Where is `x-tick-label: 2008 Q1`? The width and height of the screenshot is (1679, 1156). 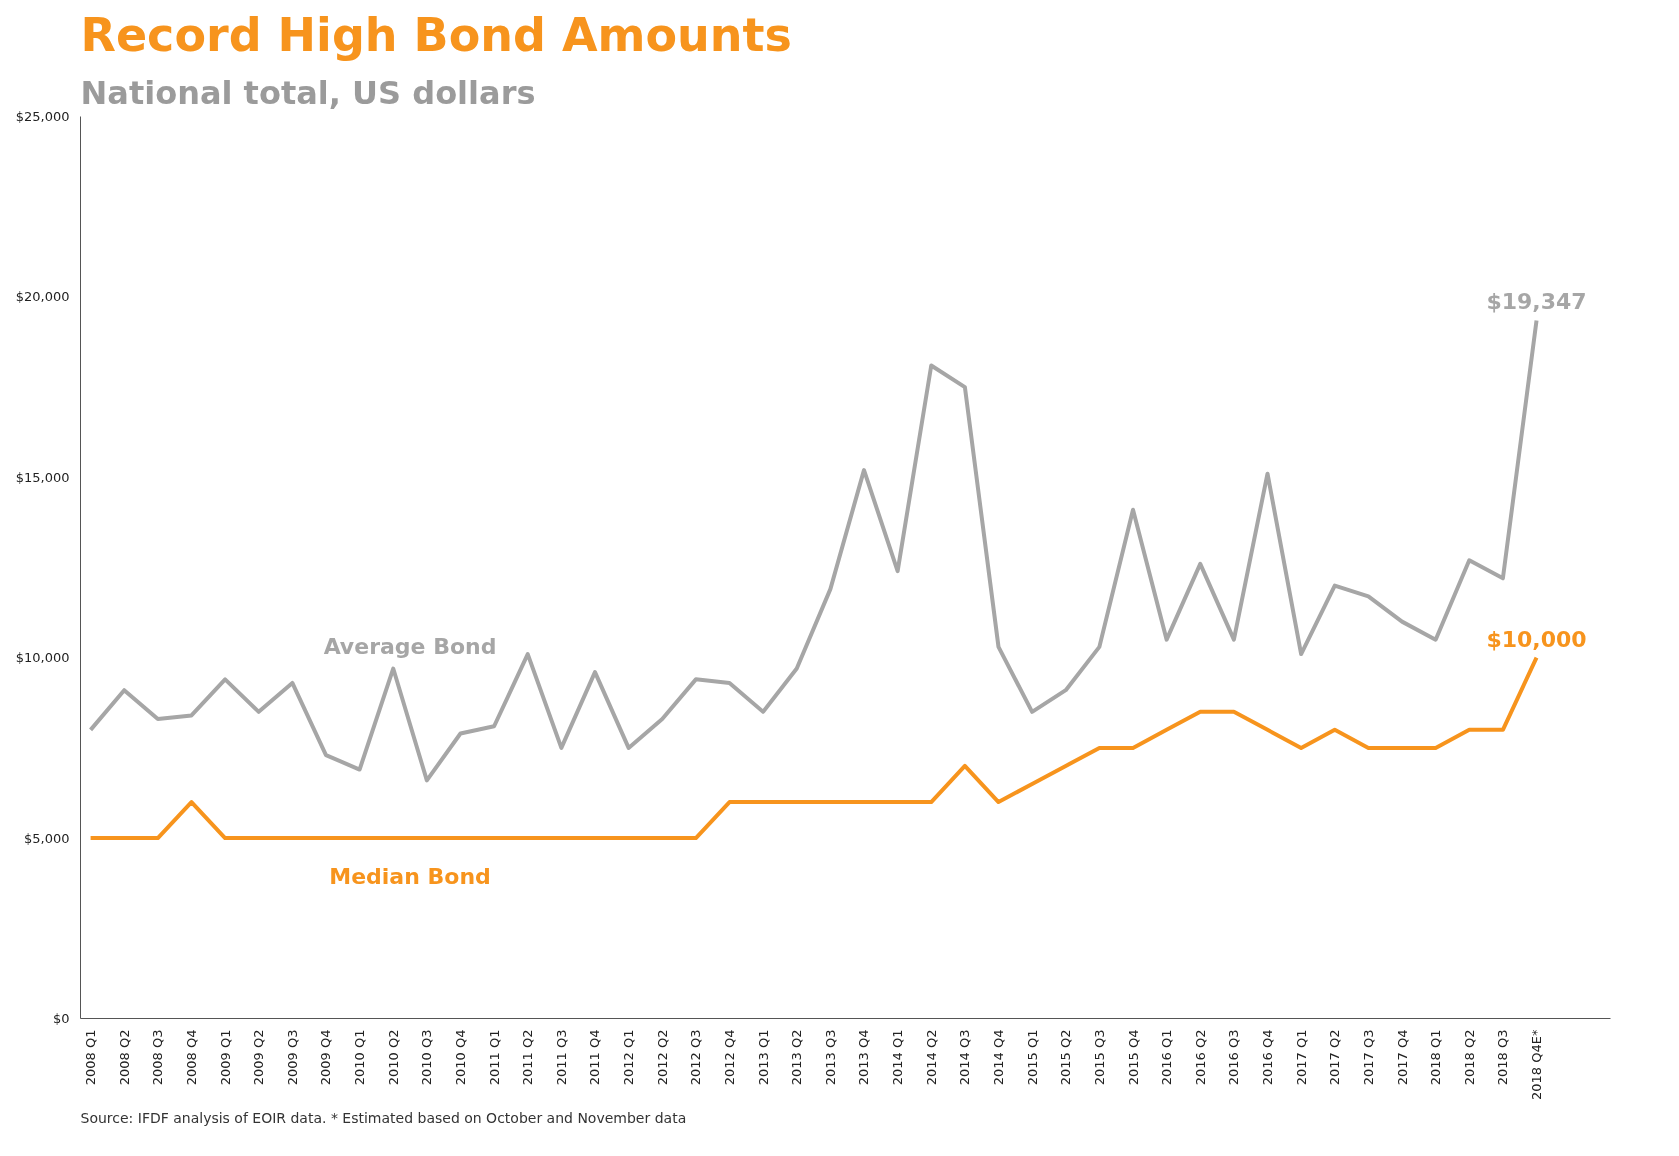
x-tick-label: 2008 Q1 is located at coordinates (91, 1057).